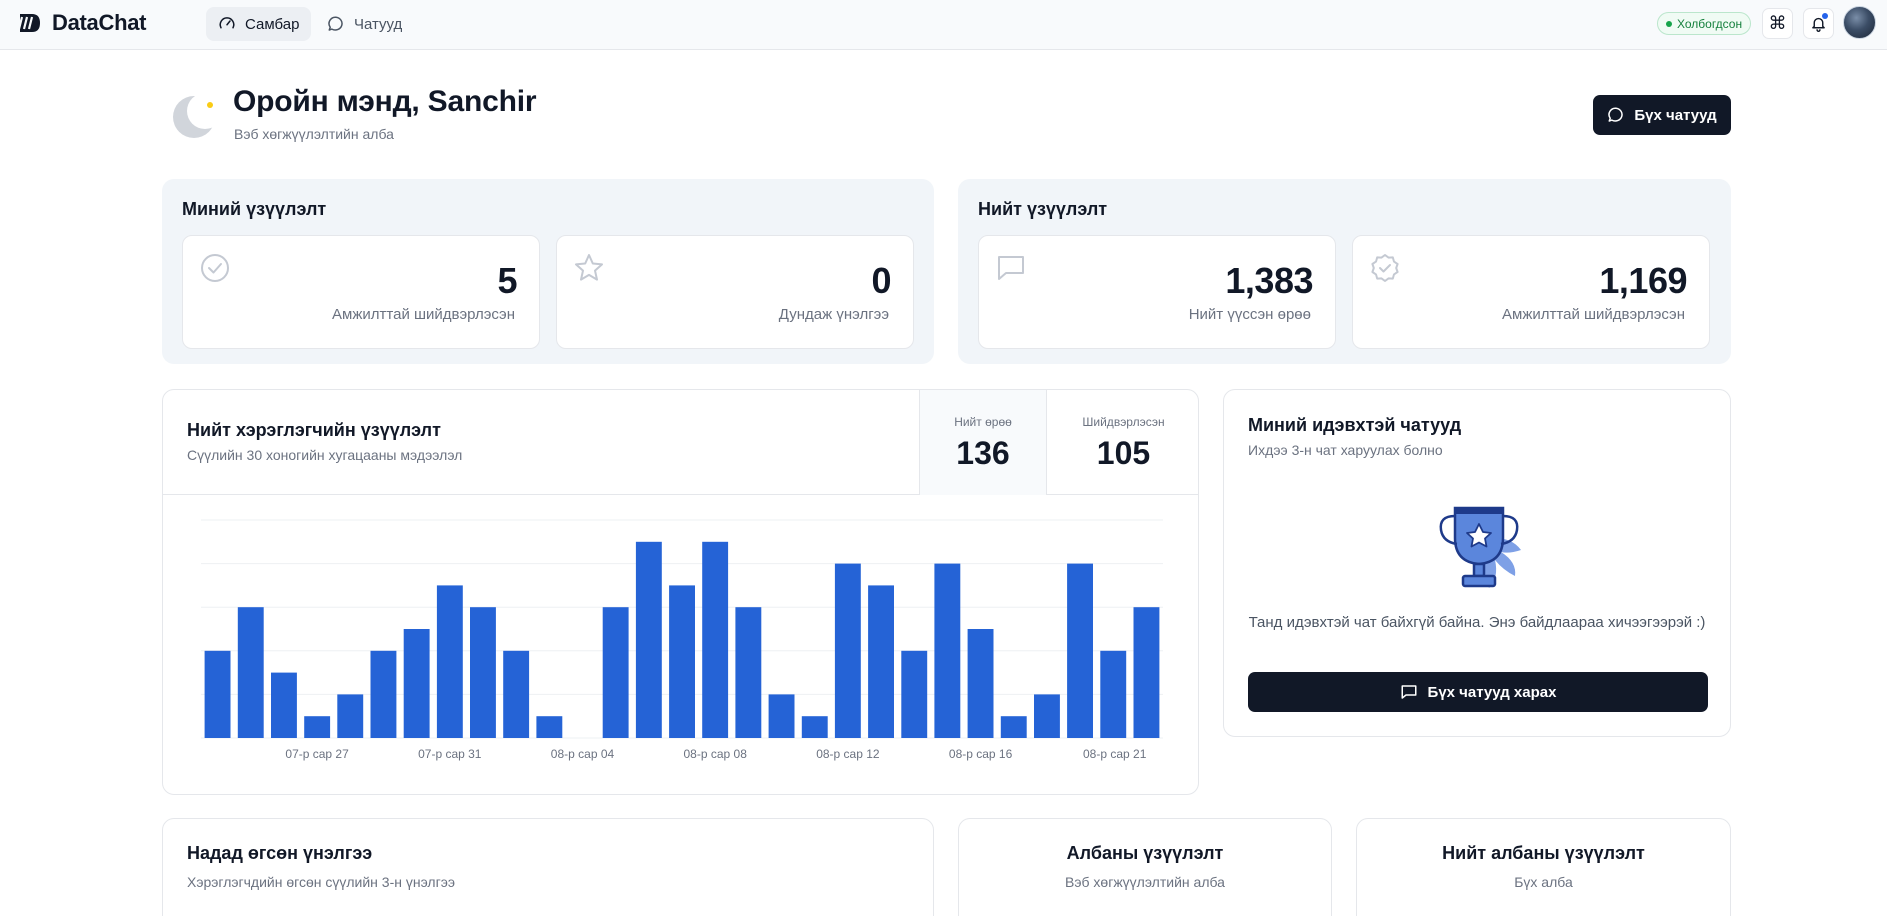  I want to click on command-palette-button: ⌘, so click(1777, 23).